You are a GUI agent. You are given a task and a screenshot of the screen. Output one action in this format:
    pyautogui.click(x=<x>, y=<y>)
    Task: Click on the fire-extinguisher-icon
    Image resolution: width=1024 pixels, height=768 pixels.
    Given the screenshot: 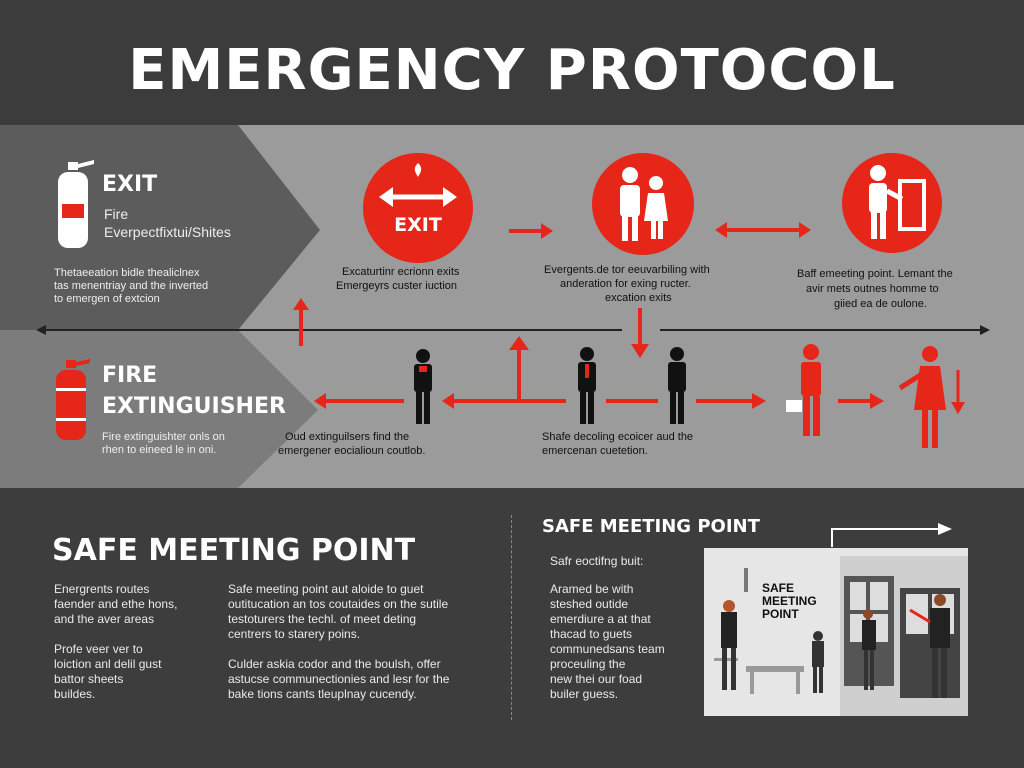 What is the action you would take?
    pyautogui.click(x=76, y=204)
    